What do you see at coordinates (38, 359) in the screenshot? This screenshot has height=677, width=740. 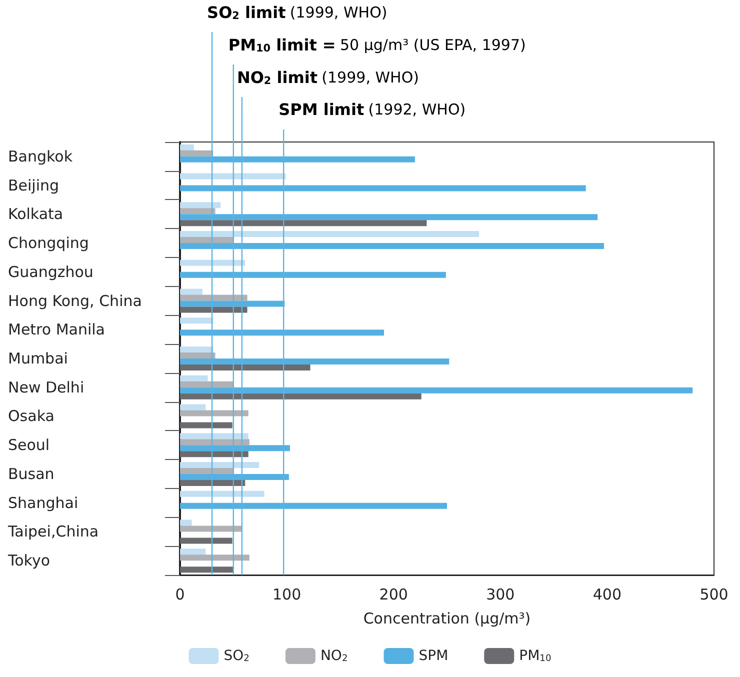 I see `y-tick-label: Mumbai` at bounding box center [38, 359].